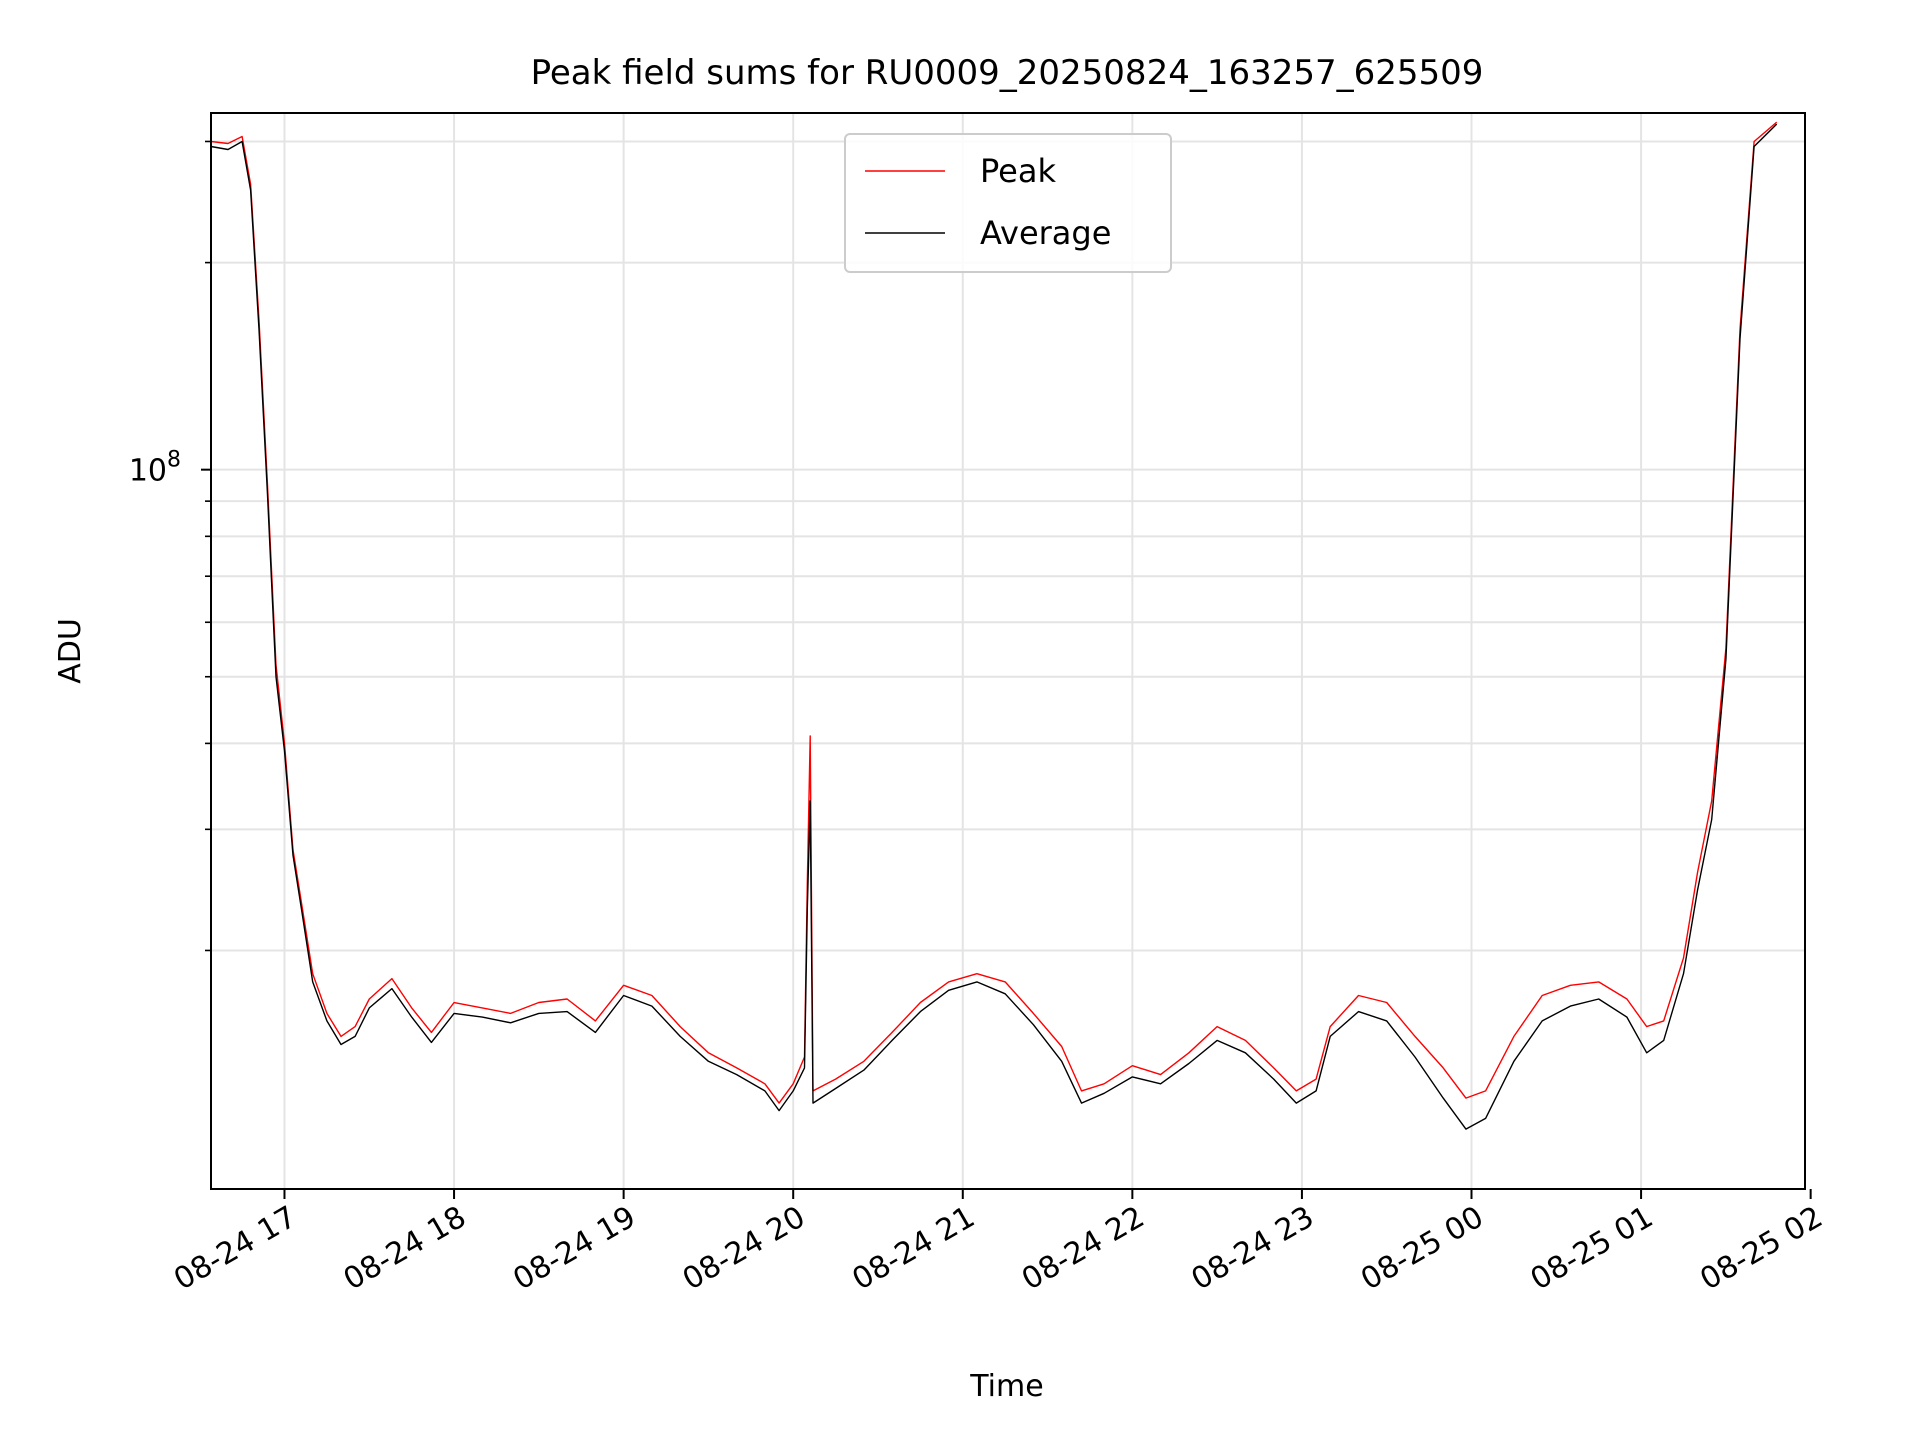 The image size is (1920, 1440). I want to click on x-axis-label: Time, so click(1006, 1386).